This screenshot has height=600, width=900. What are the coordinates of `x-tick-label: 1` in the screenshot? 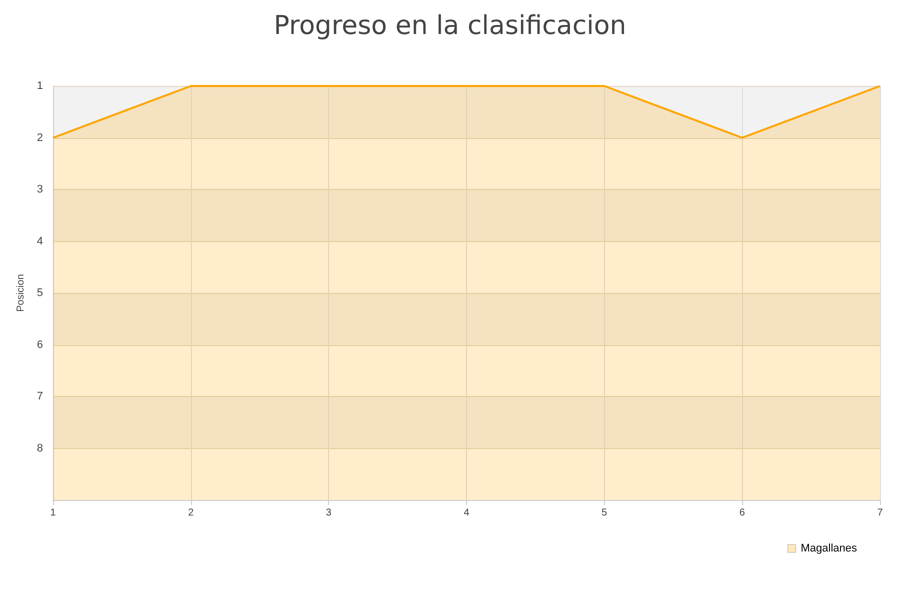 It's located at (53, 513).